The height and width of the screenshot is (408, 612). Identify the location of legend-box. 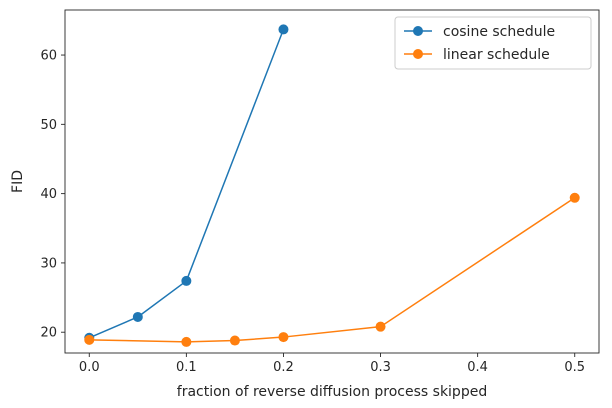
(493, 43).